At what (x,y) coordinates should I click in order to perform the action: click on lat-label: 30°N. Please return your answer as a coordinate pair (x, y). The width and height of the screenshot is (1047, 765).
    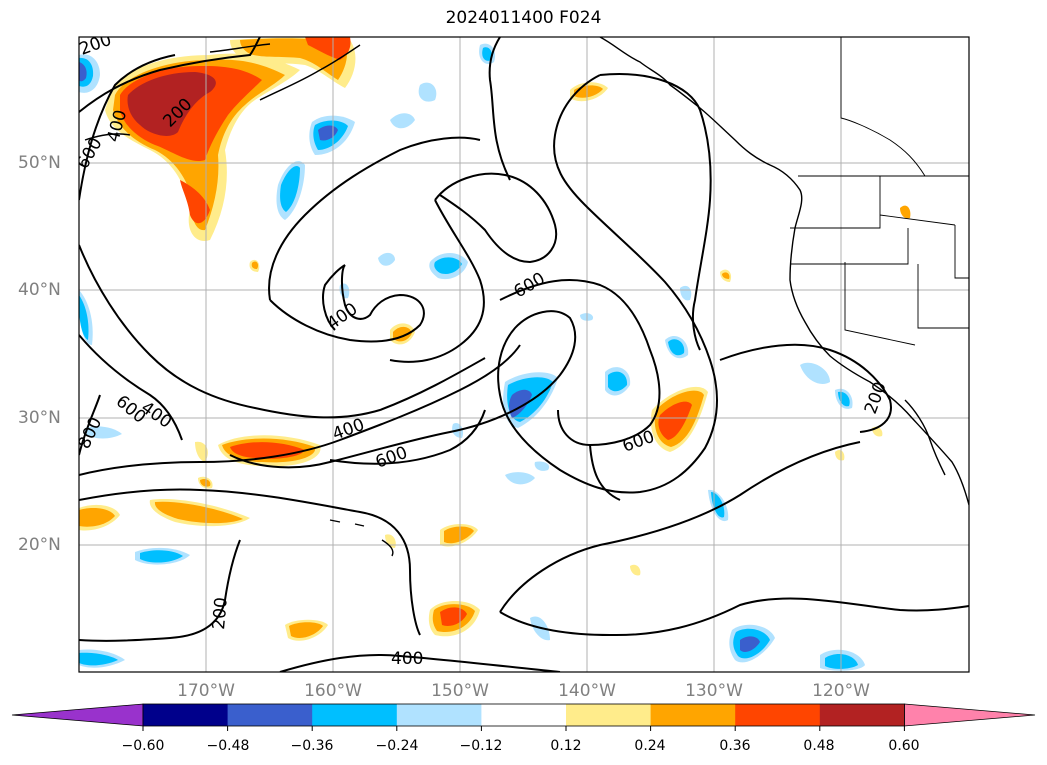
    Looking at the image, I should click on (39, 418).